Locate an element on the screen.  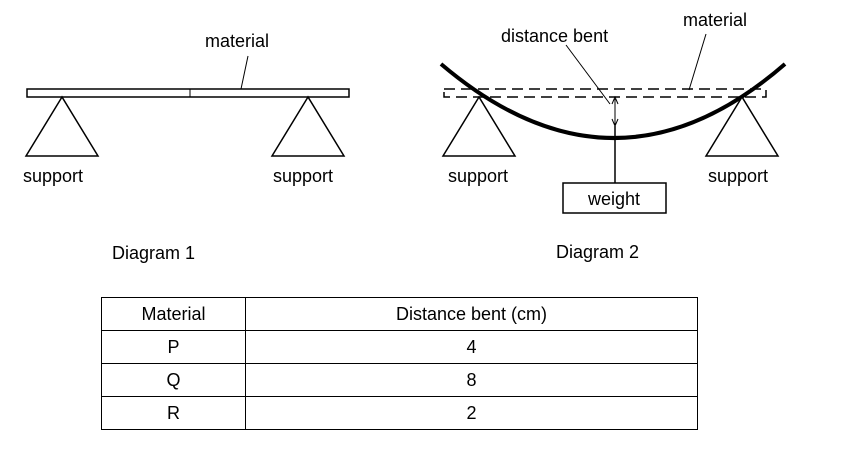
header-distance: Distance bent (cm) is located at coordinates (471, 314).